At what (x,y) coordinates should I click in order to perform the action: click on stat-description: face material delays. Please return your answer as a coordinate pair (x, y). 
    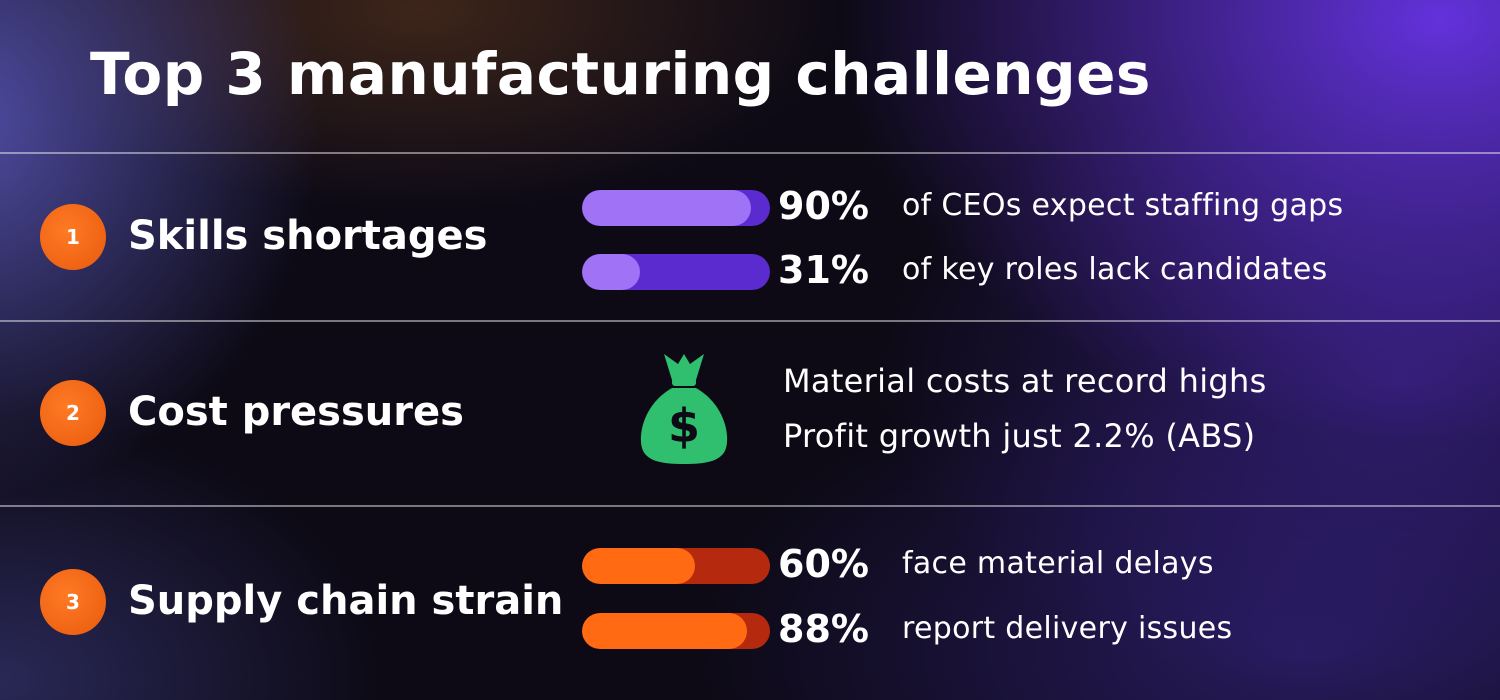
    Looking at the image, I should click on (1058, 563).